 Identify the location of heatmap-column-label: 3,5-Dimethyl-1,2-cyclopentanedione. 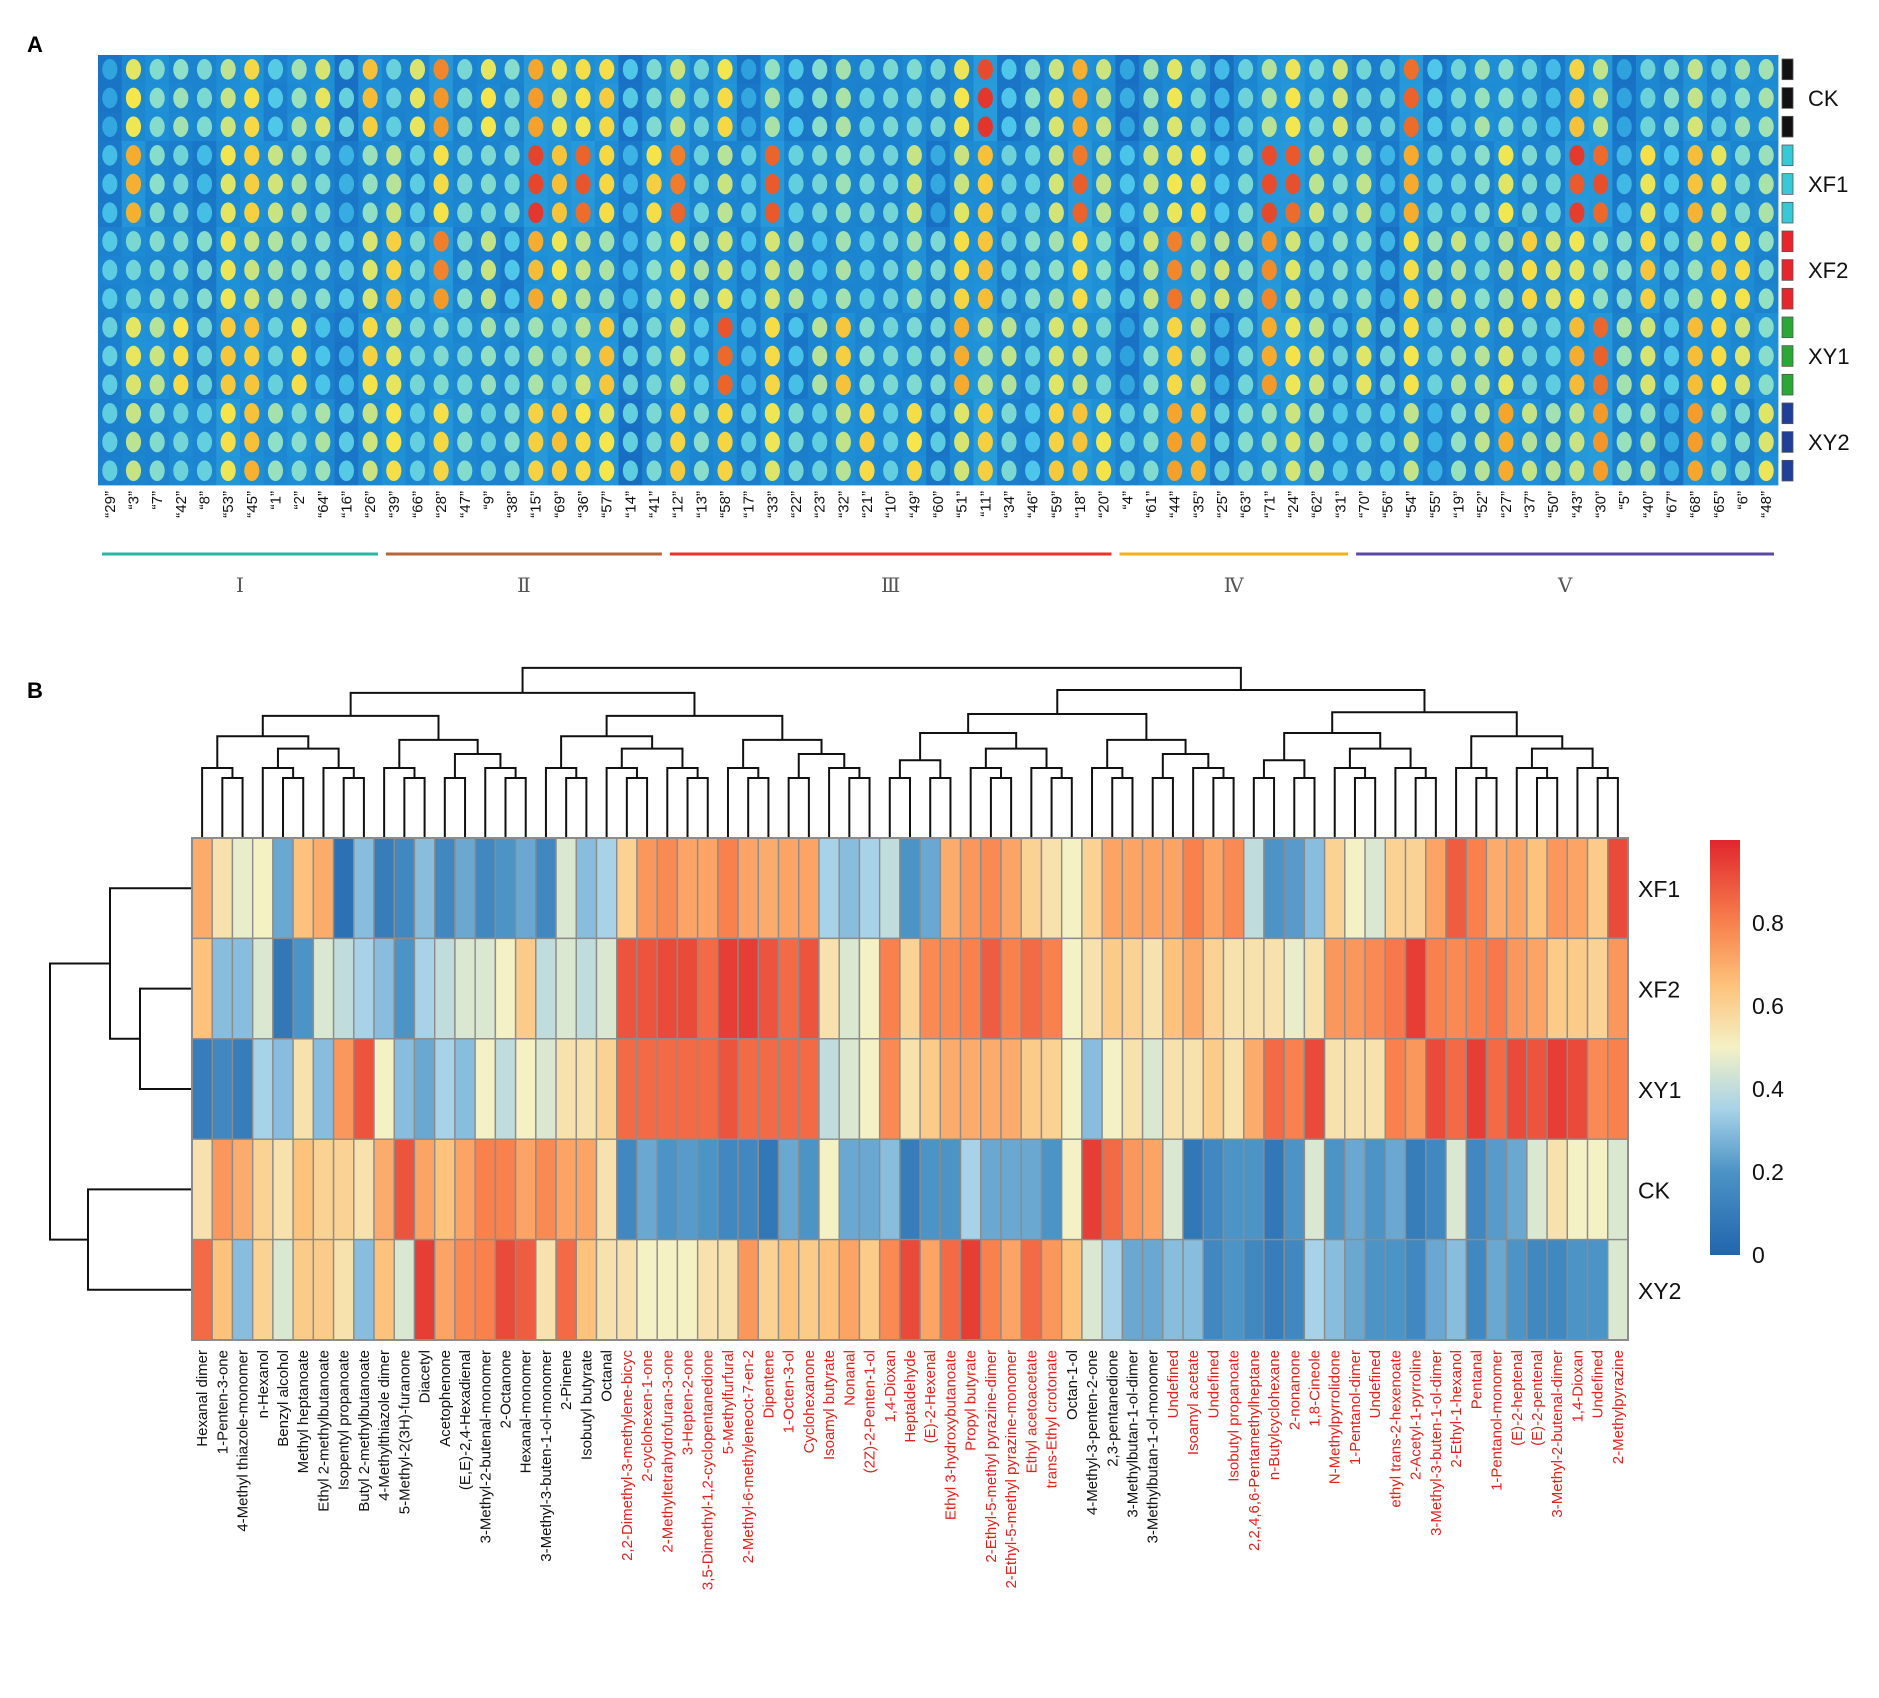
(708, 1470).